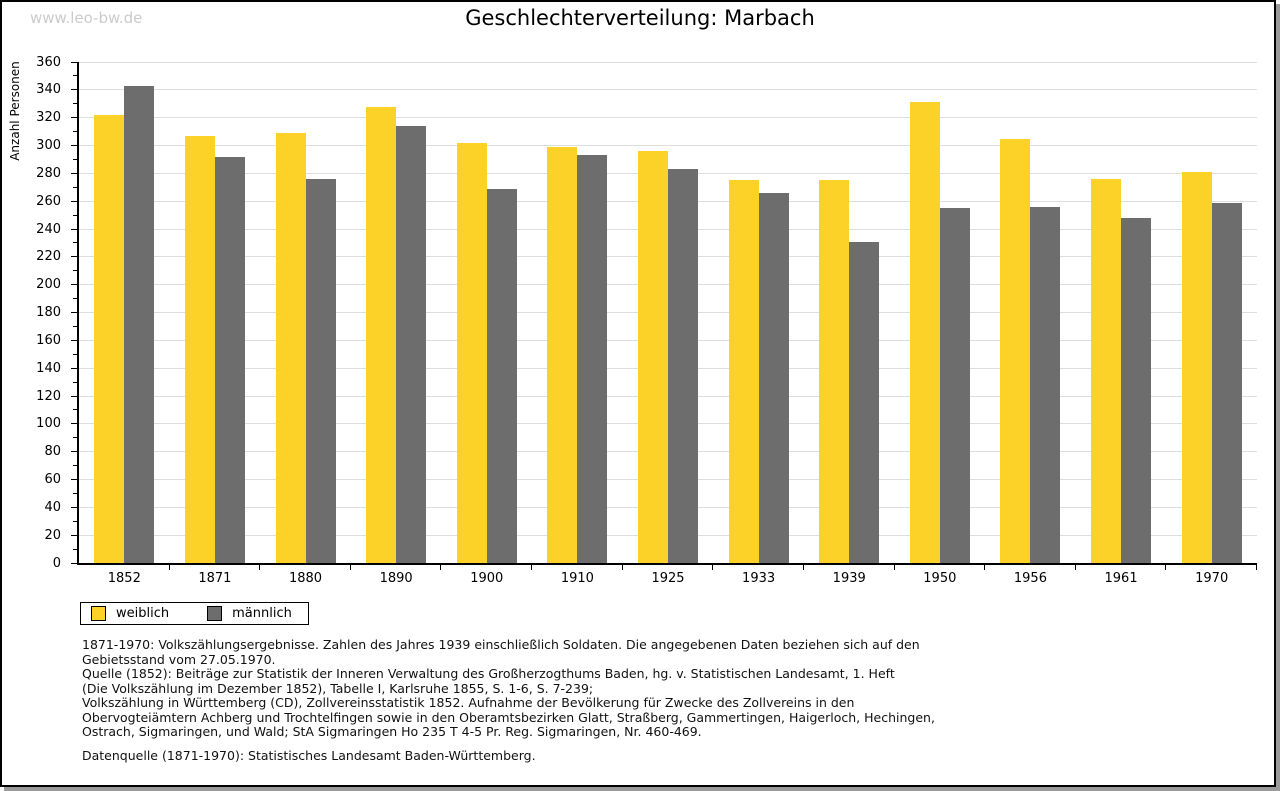 The height and width of the screenshot is (791, 1280). I want to click on x-axis-label: 1956, so click(1030, 578).